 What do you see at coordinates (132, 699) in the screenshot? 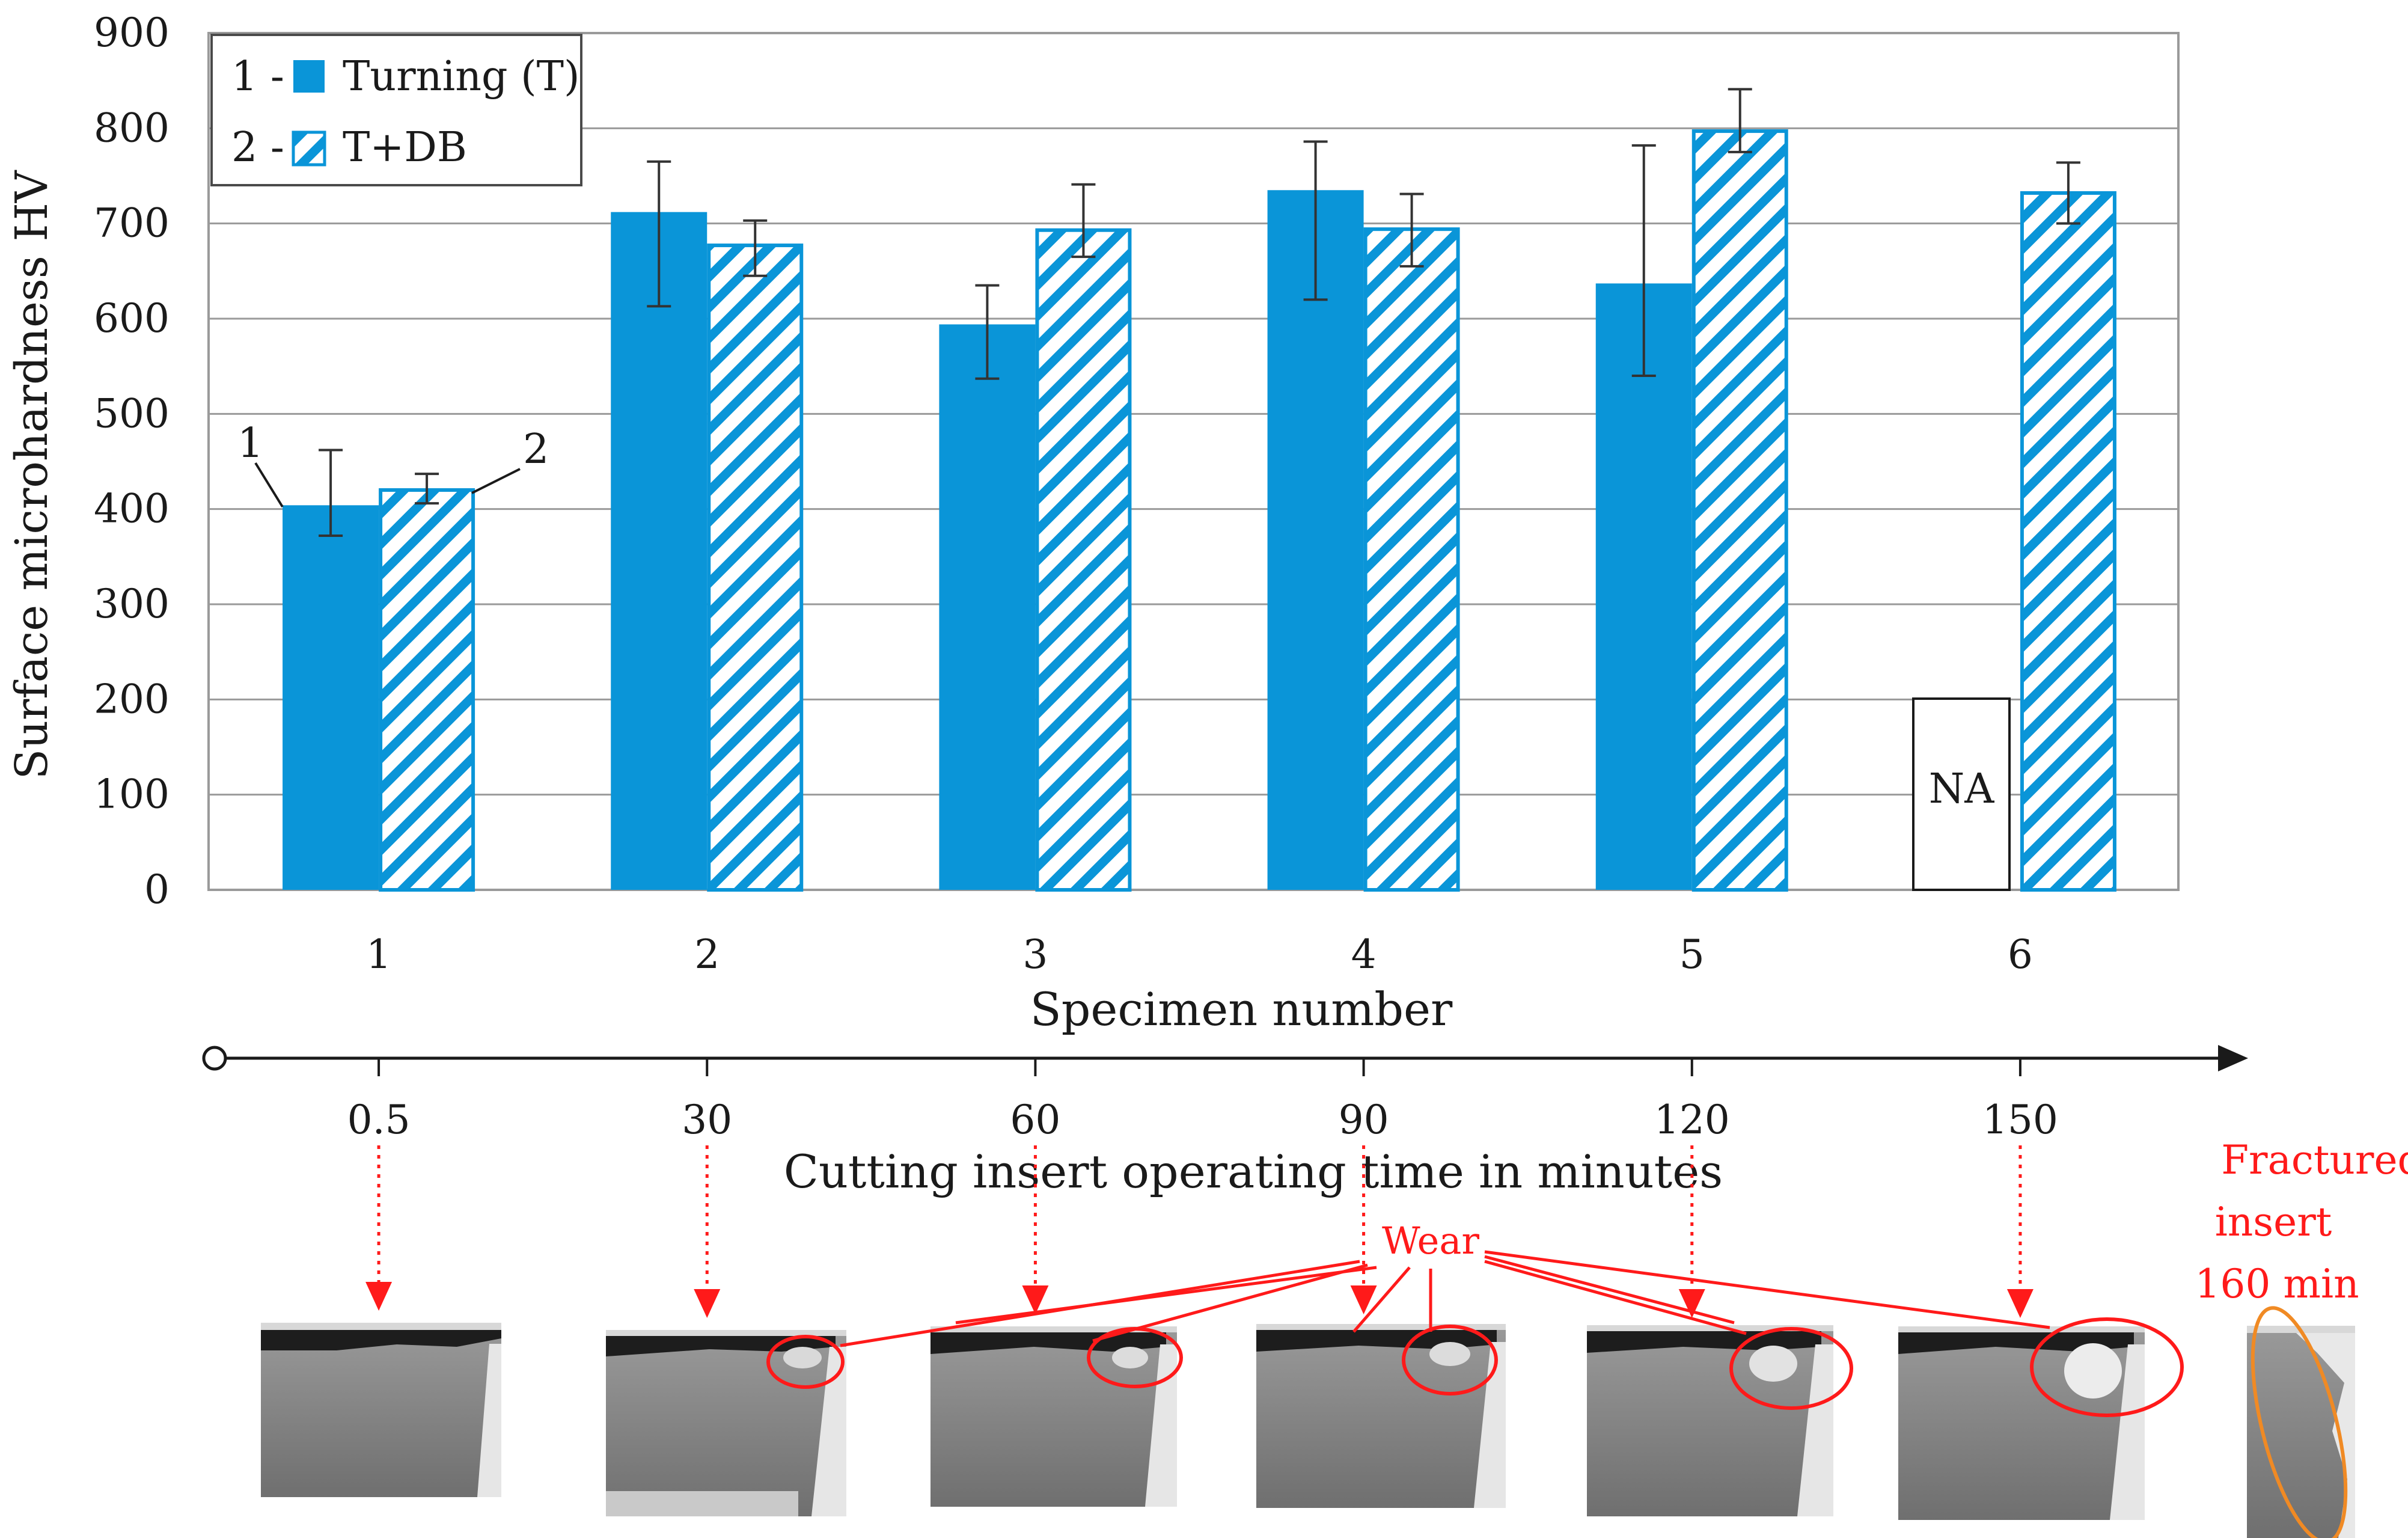
I see `y-tick-200: 200` at bounding box center [132, 699].